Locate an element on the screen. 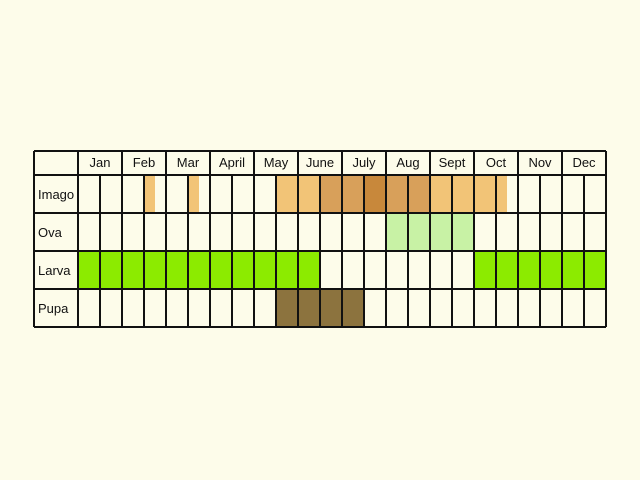  row-label-imago: Imago is located at coordinates (56, 194).